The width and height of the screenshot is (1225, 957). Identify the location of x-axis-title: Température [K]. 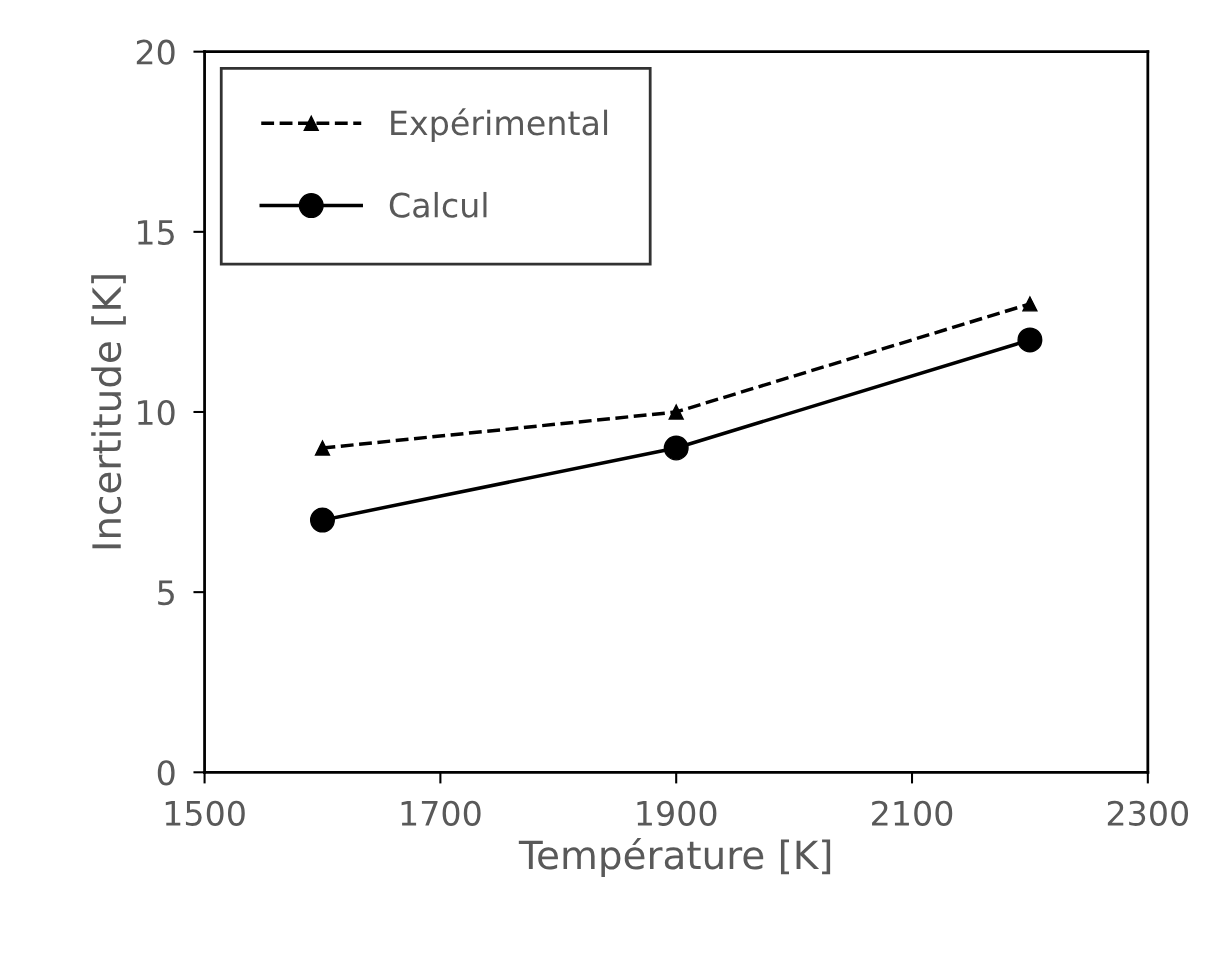
(674, 857).